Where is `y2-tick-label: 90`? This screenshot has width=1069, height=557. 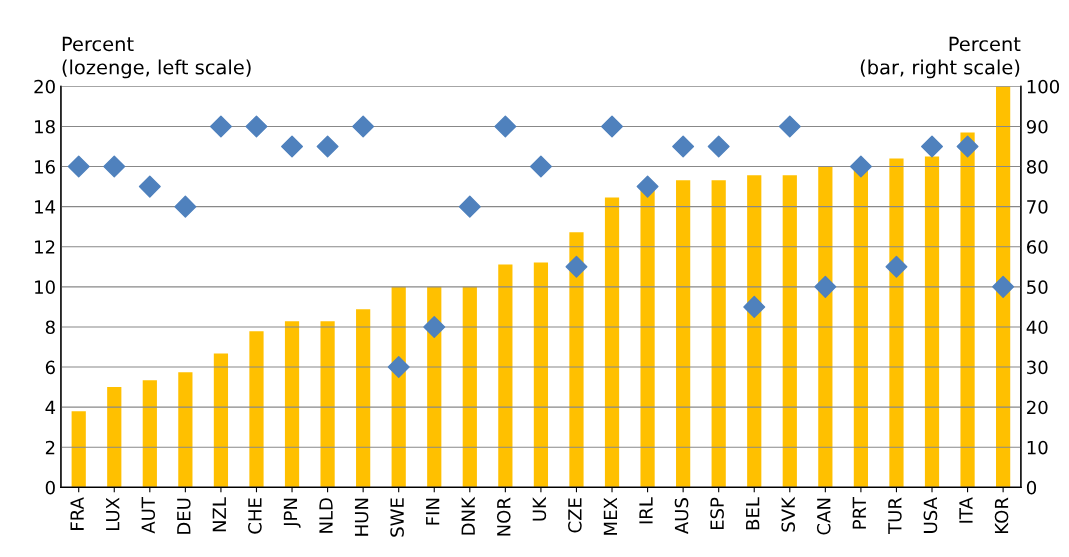
y2-tick-label: 90 is located at coordinates (1037, 126).